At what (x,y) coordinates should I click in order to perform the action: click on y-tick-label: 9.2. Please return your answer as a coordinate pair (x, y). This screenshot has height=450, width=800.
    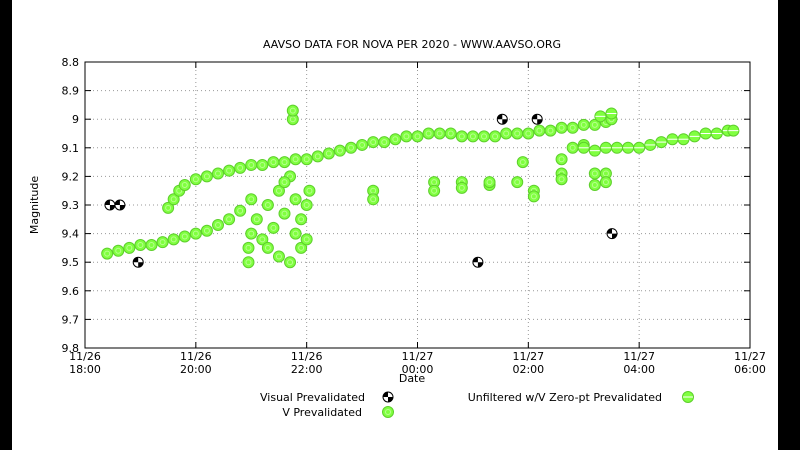
    Looking at the image, I should click on (71, 176).